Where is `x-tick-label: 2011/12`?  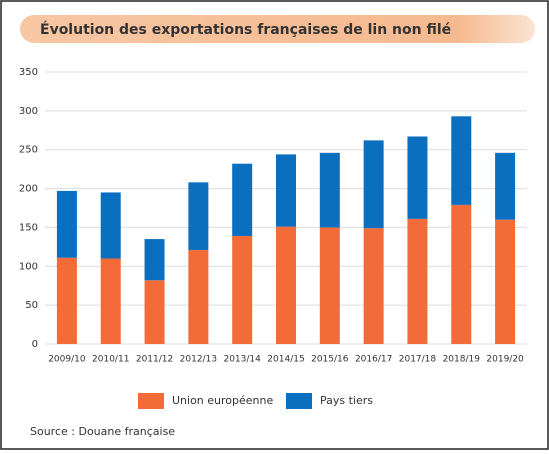
x-tick-label: 2011/12 is located at coordinates (154, 360).